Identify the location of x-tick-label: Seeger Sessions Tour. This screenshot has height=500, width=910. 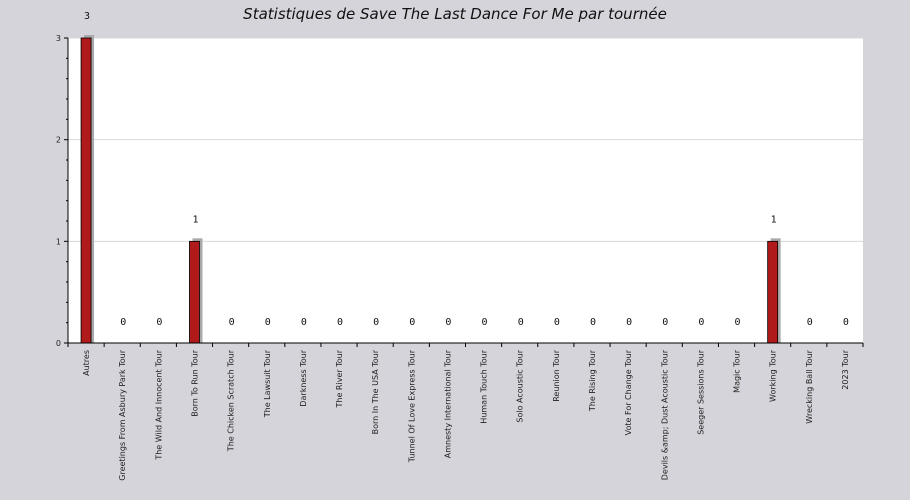
(700, 391).